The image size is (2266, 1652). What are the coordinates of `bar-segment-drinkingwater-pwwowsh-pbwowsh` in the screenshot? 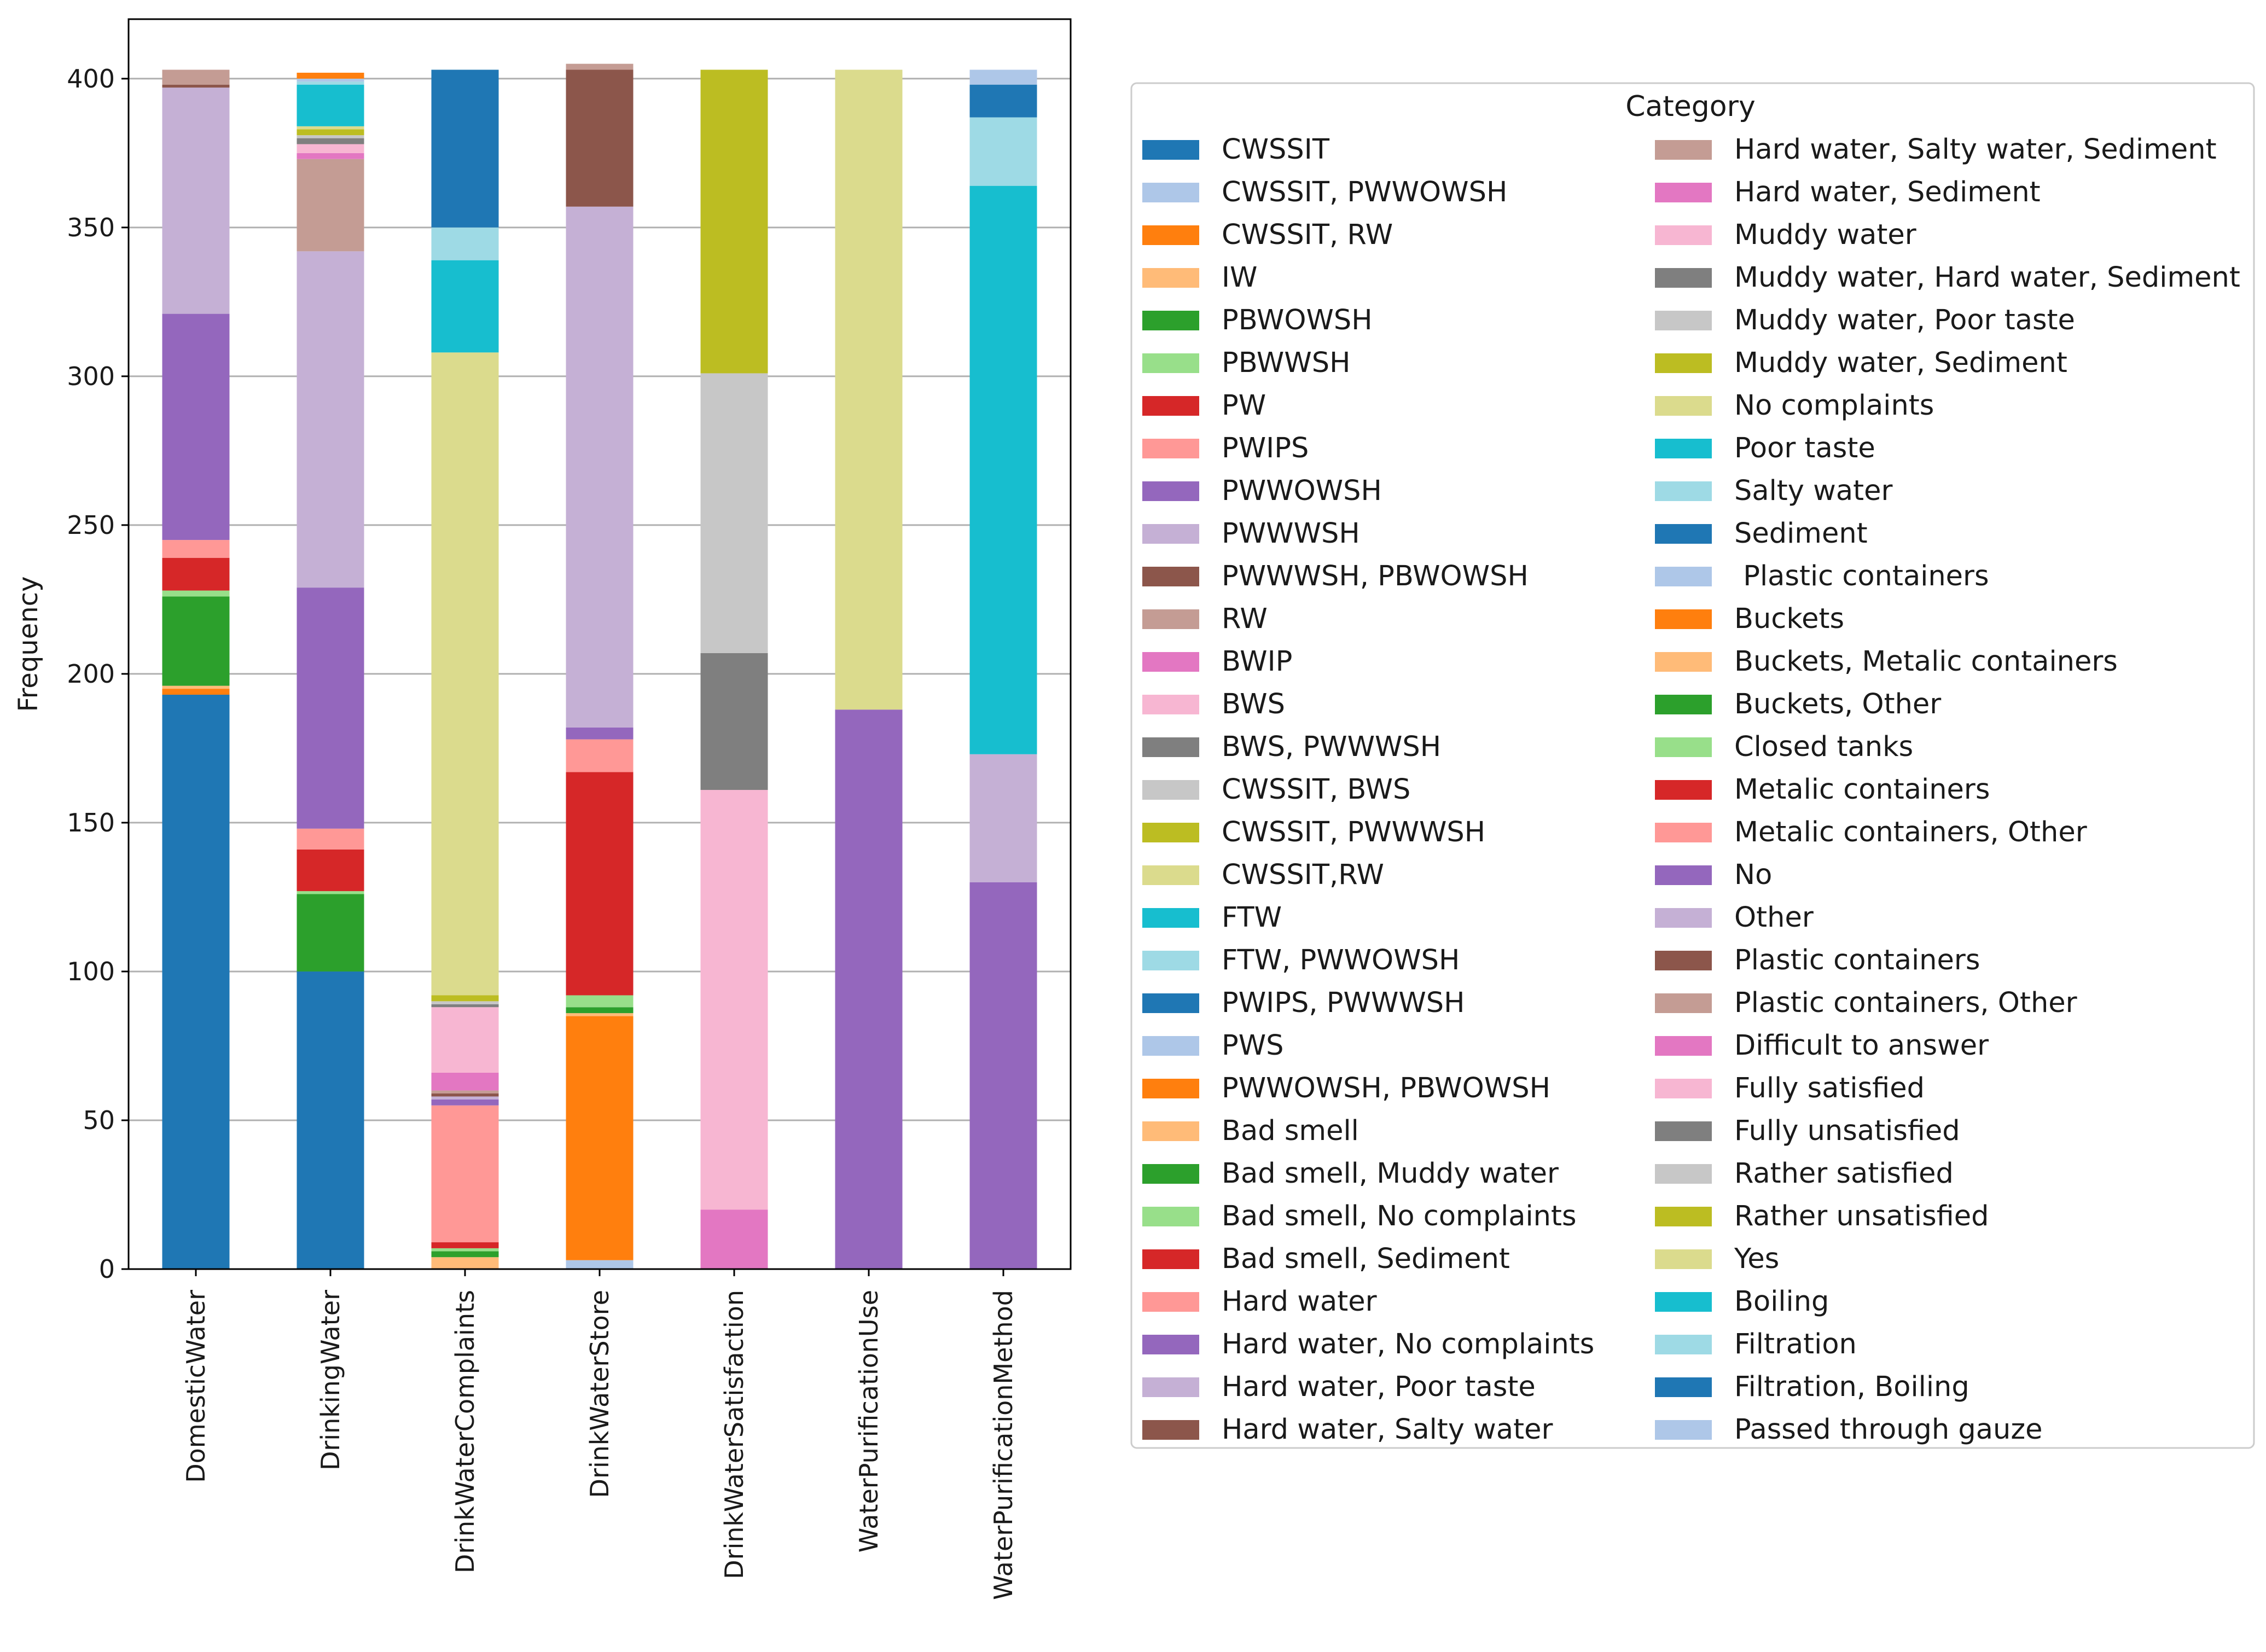 It's located at (330, 75).